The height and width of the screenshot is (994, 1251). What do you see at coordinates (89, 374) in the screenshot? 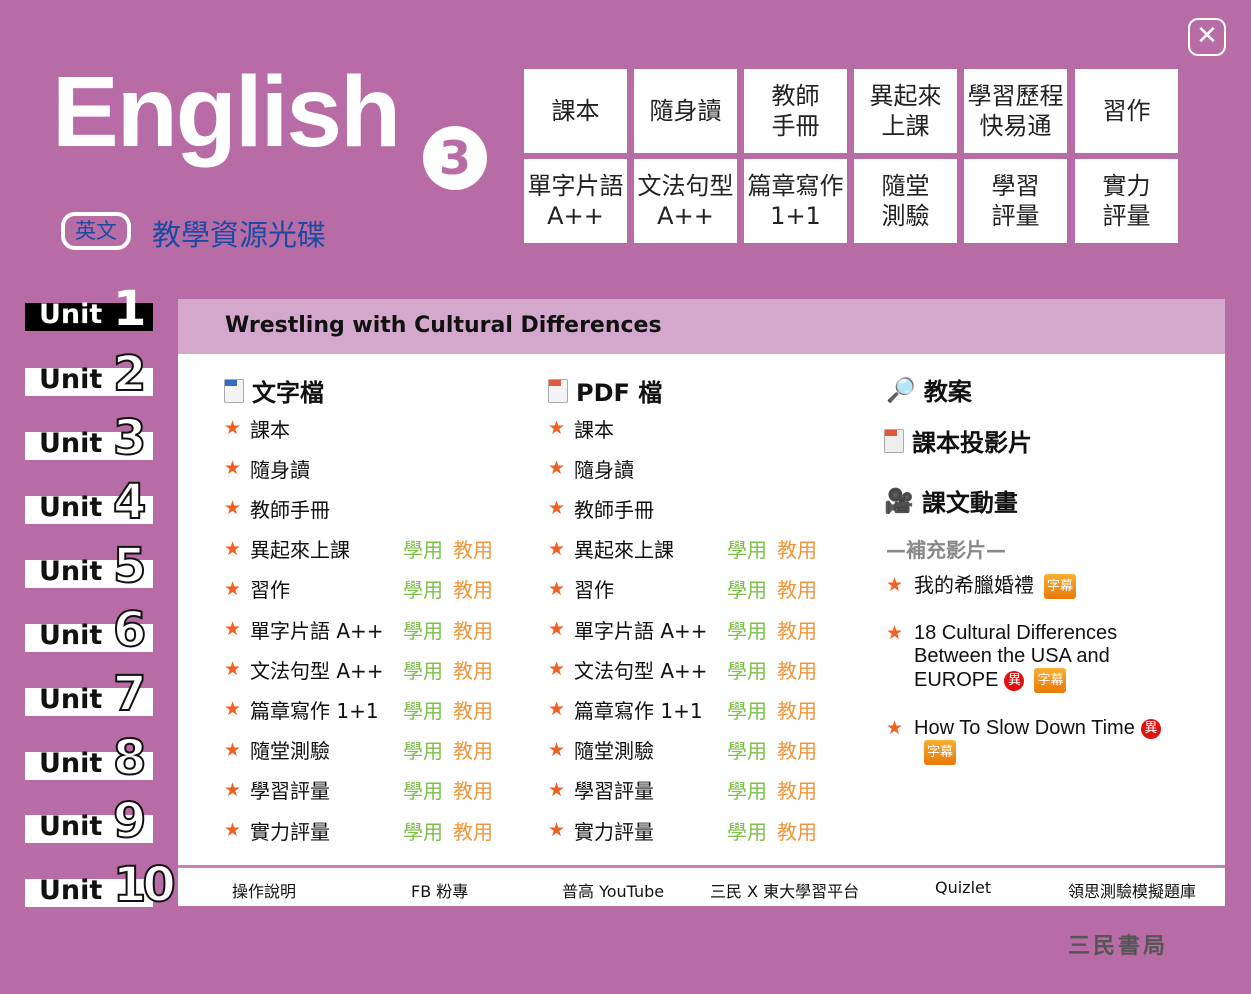
I see `unit-tab-2: Unit 2` at bounding box center [89, 374].